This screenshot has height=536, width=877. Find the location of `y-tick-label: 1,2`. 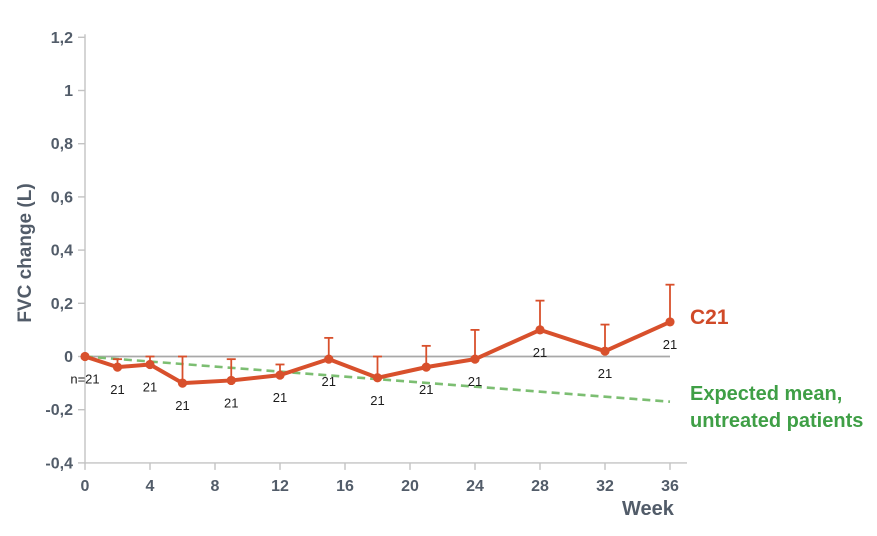

y-tick-label: 1,2 is located at coordinates (62, 38).